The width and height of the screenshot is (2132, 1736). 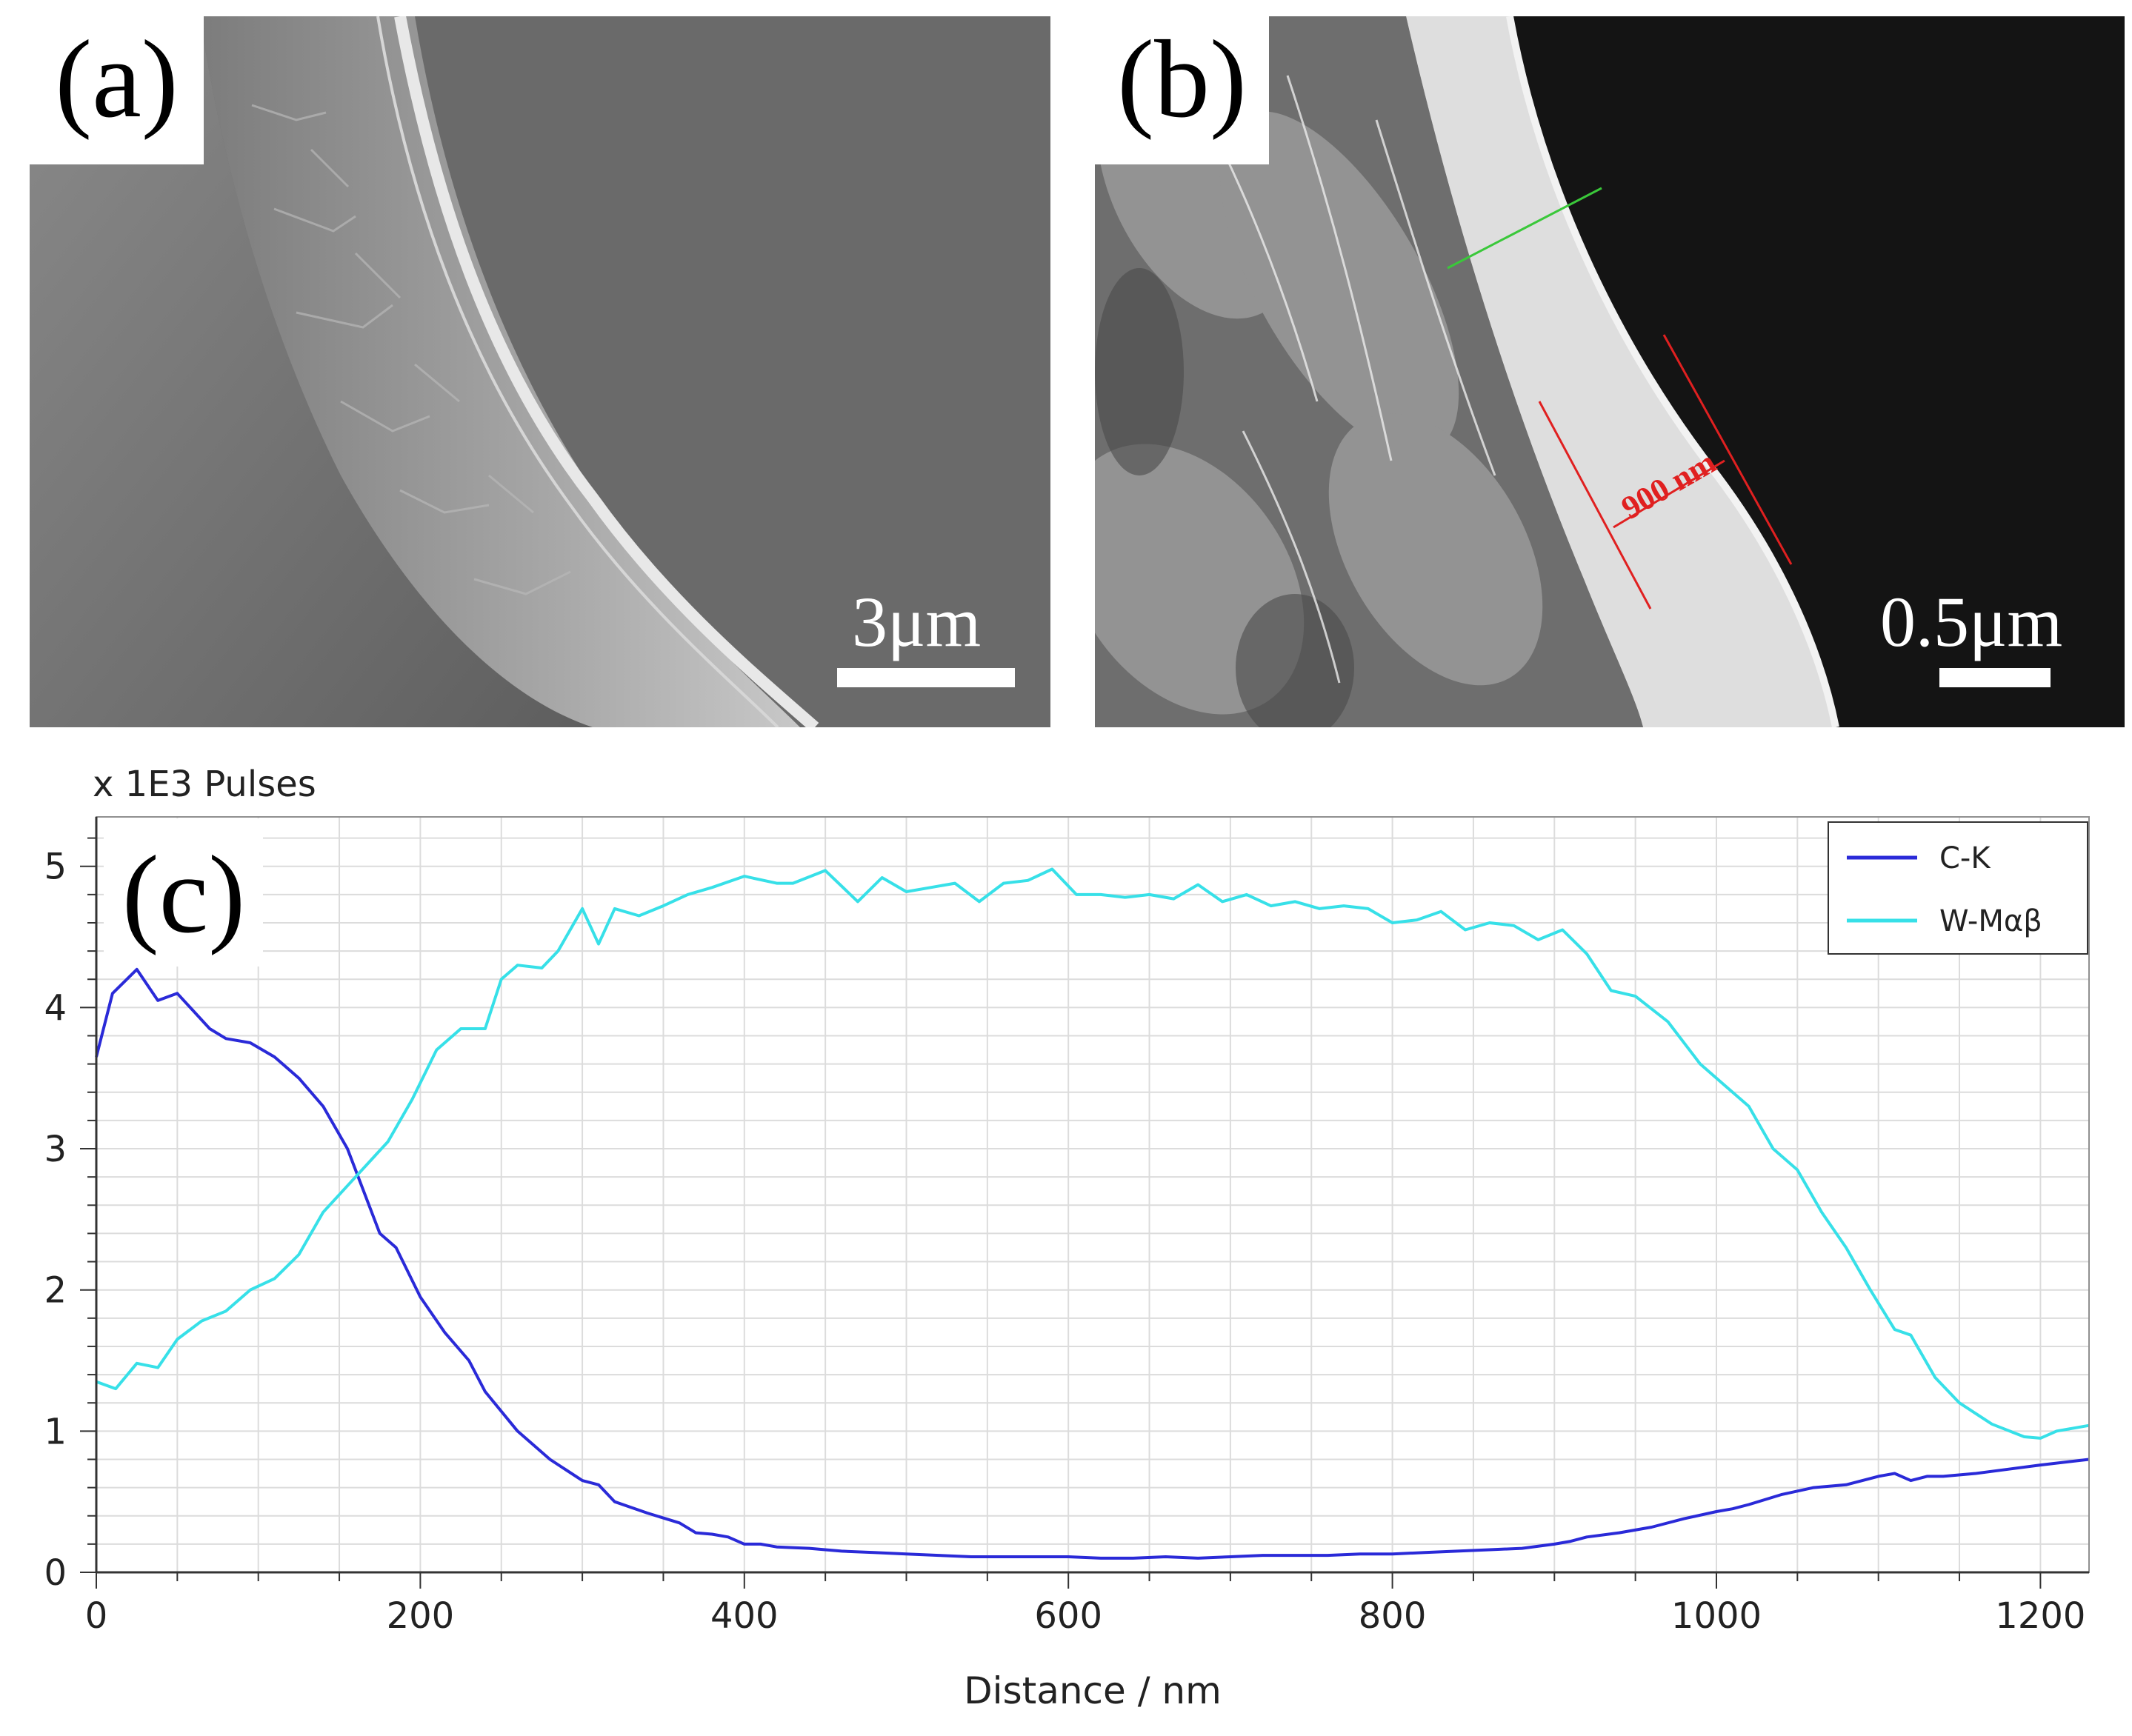 I want to click on y-tick-label: 0, so click(x=55, y=1573).